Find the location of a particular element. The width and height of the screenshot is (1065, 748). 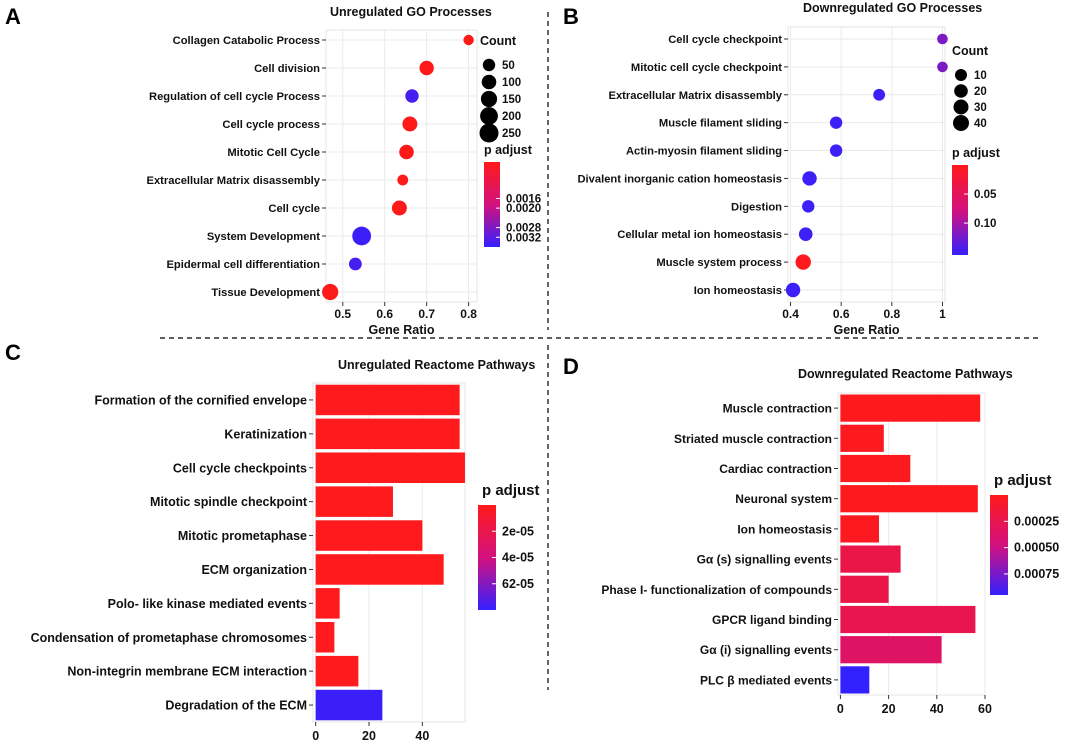

category-label: Polo- like kinase mediated events is located at coordinates (207, 604).